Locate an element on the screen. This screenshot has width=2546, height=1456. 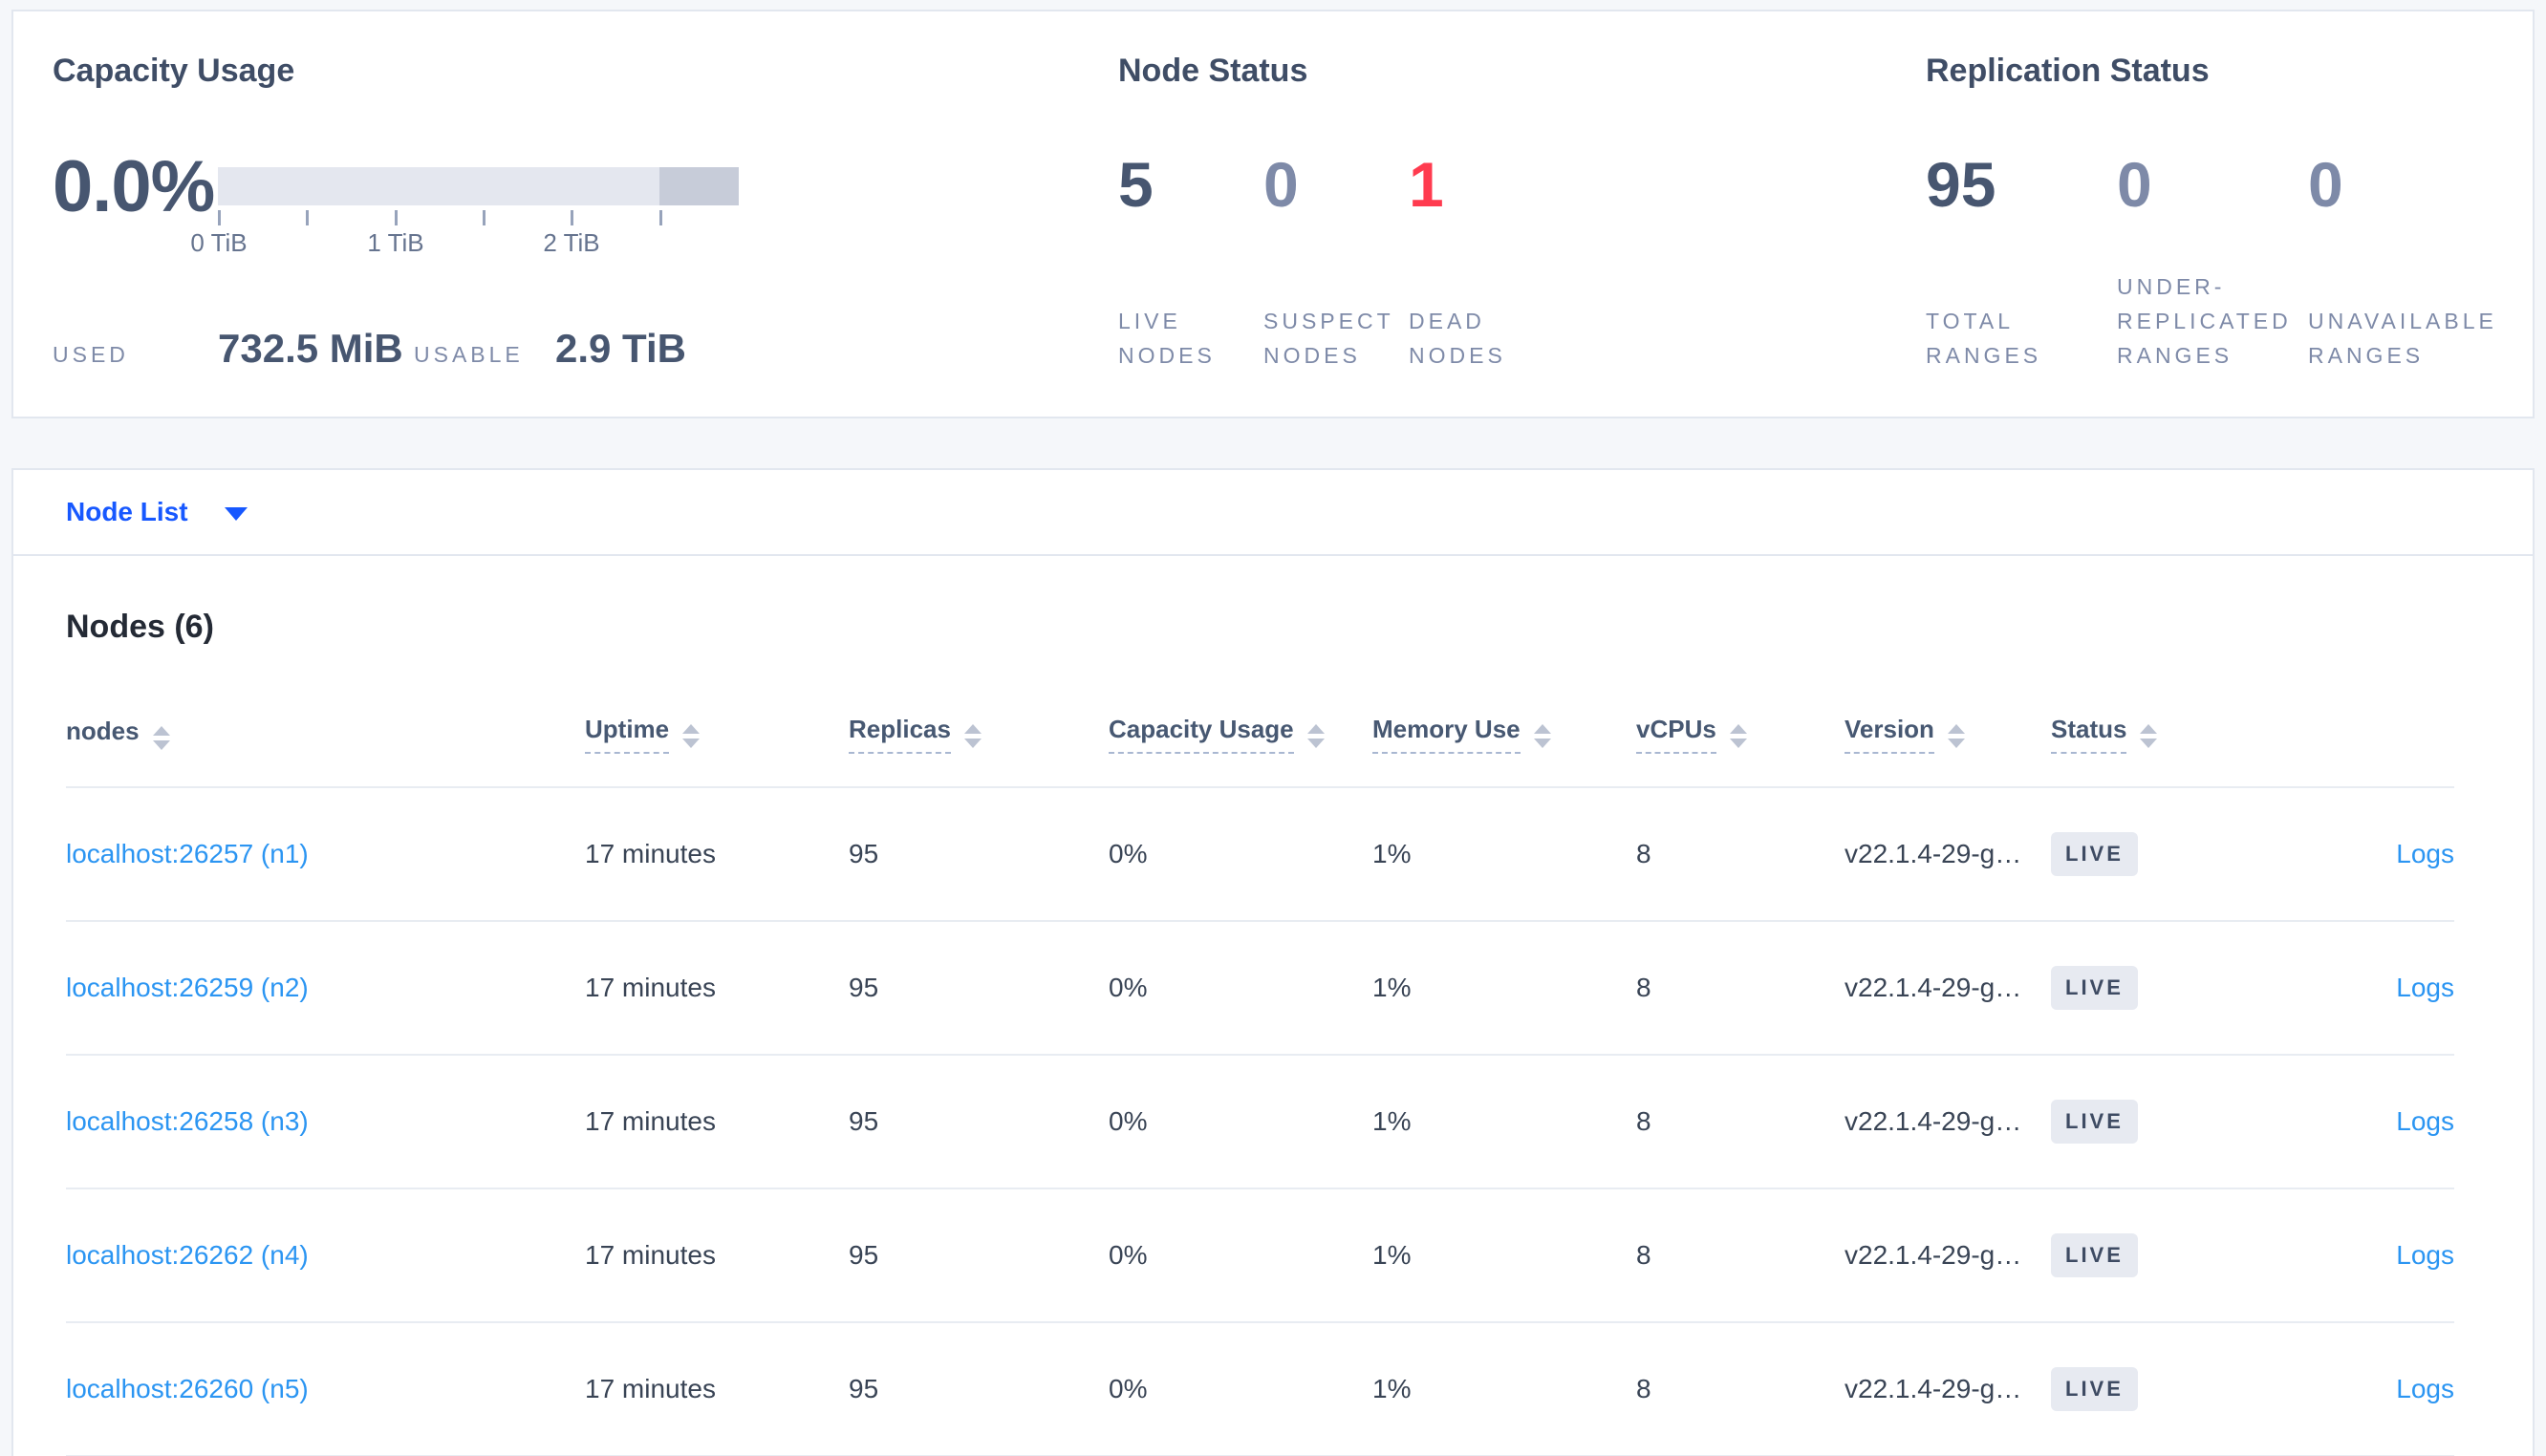
node-list-dropdown-label: Node List is located at coordinates (127, 512).